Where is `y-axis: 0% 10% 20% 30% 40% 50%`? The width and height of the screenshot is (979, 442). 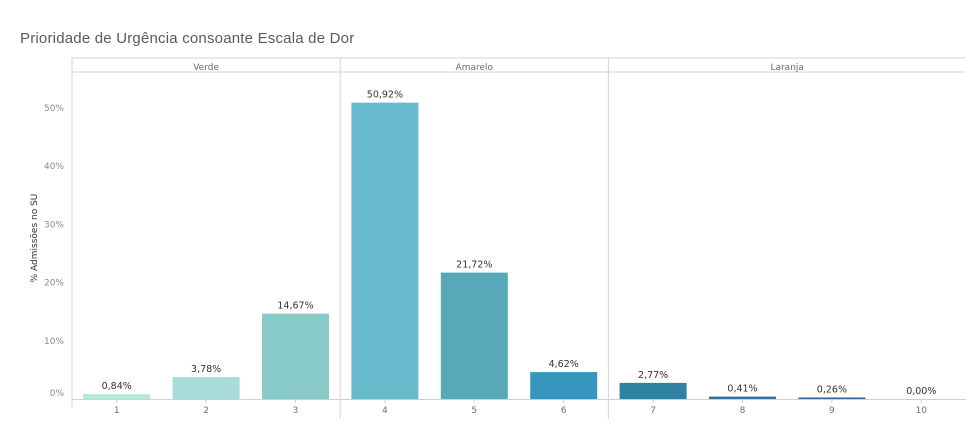 y-axis: 0% 10% 20% 30% 40% 50% is located at coordinates (54, 251).